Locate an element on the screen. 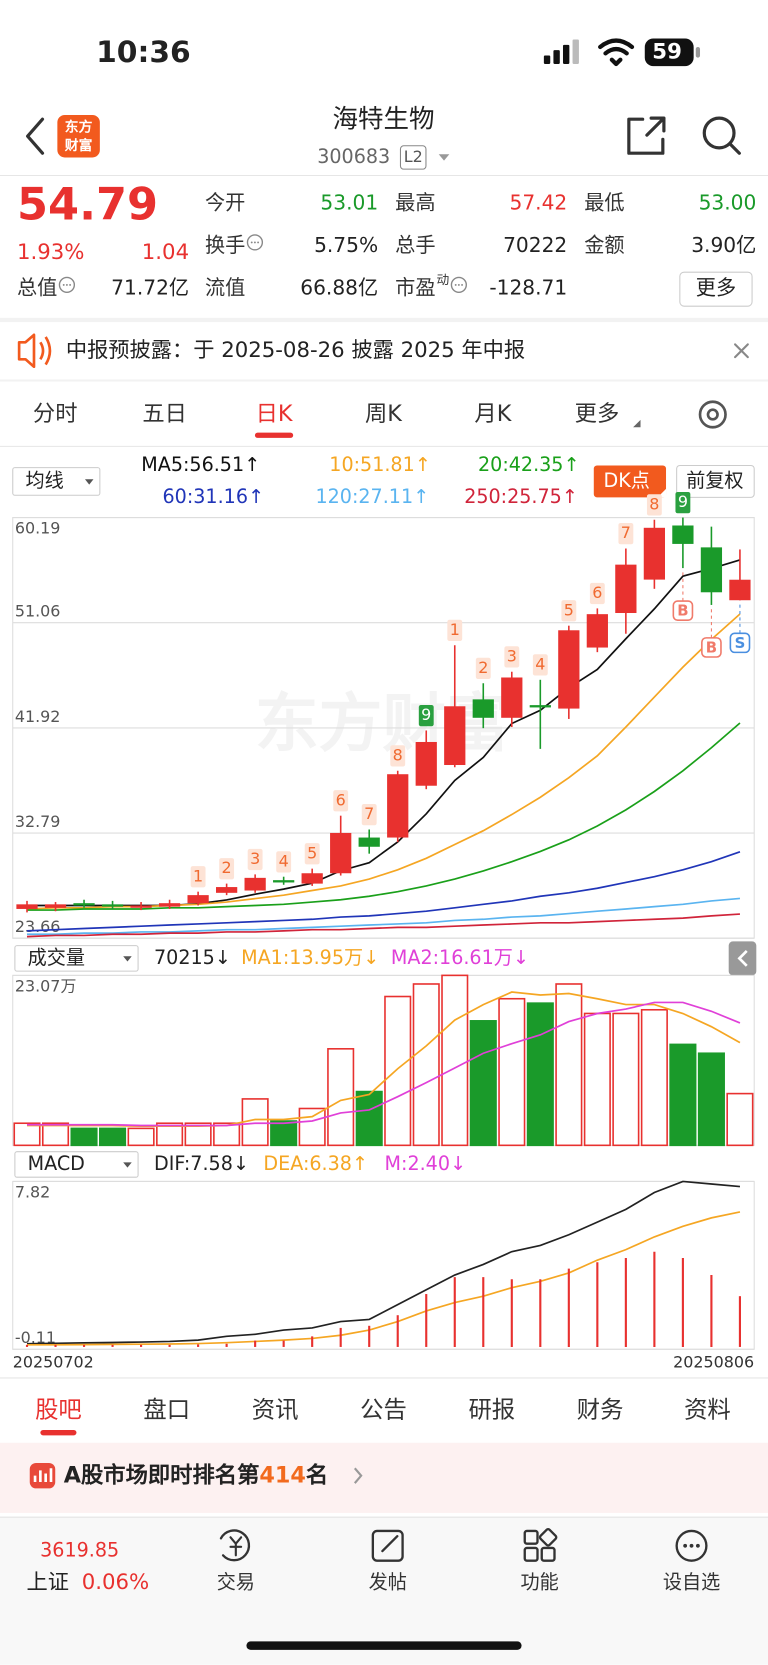  legend-entry: M:2.40↓ is located at coordinates (426, 1163).